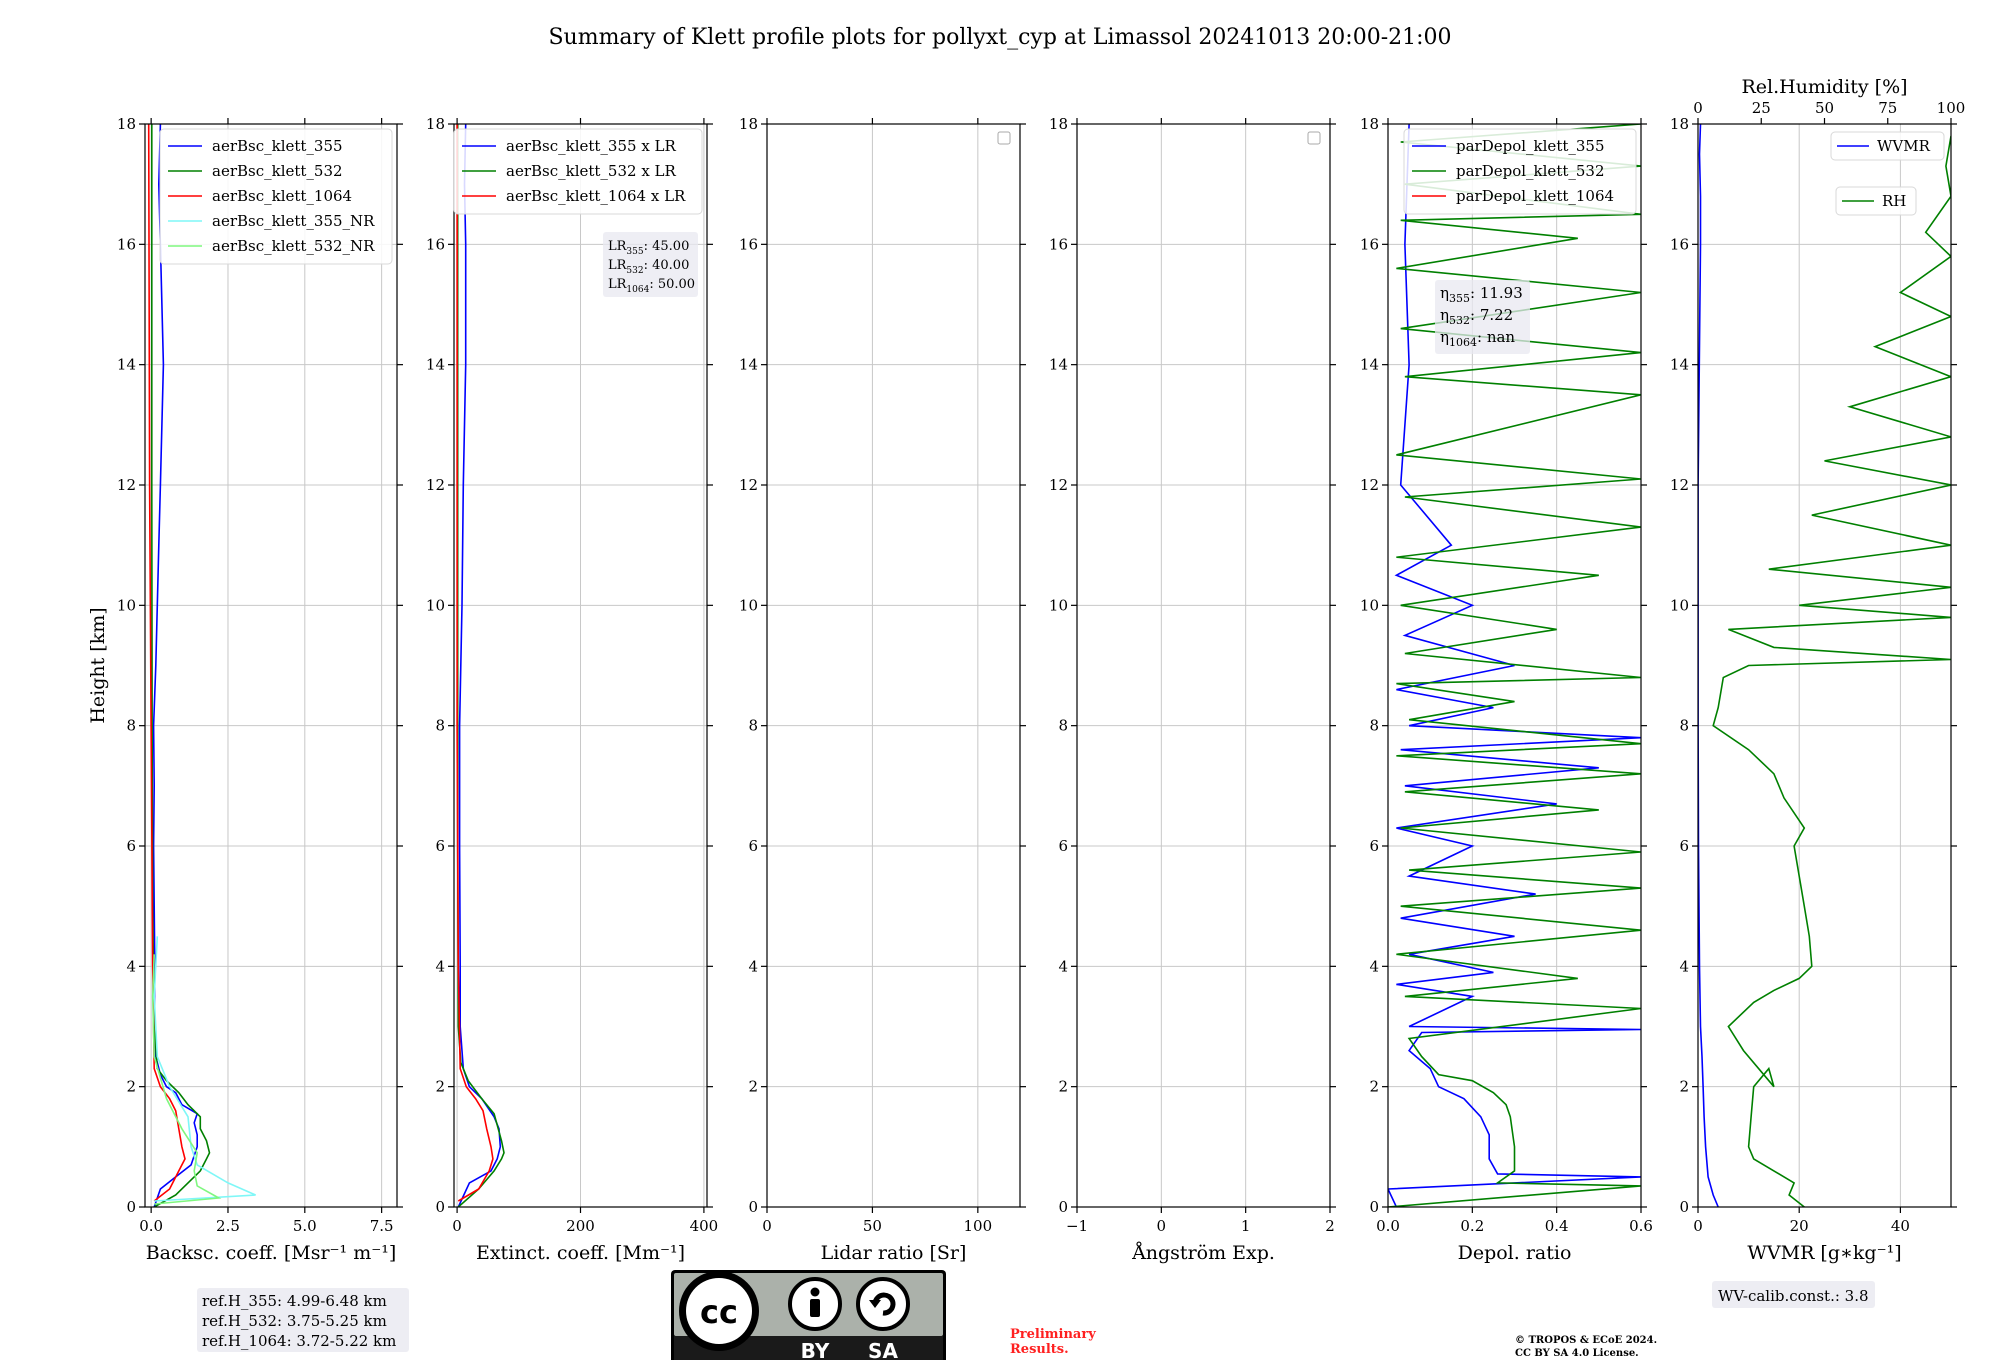  What do you see at coordinates (648, 267) in the screenshot?
I see `annotation-line: LR532: 40.00` at bounding box center [648, 267].